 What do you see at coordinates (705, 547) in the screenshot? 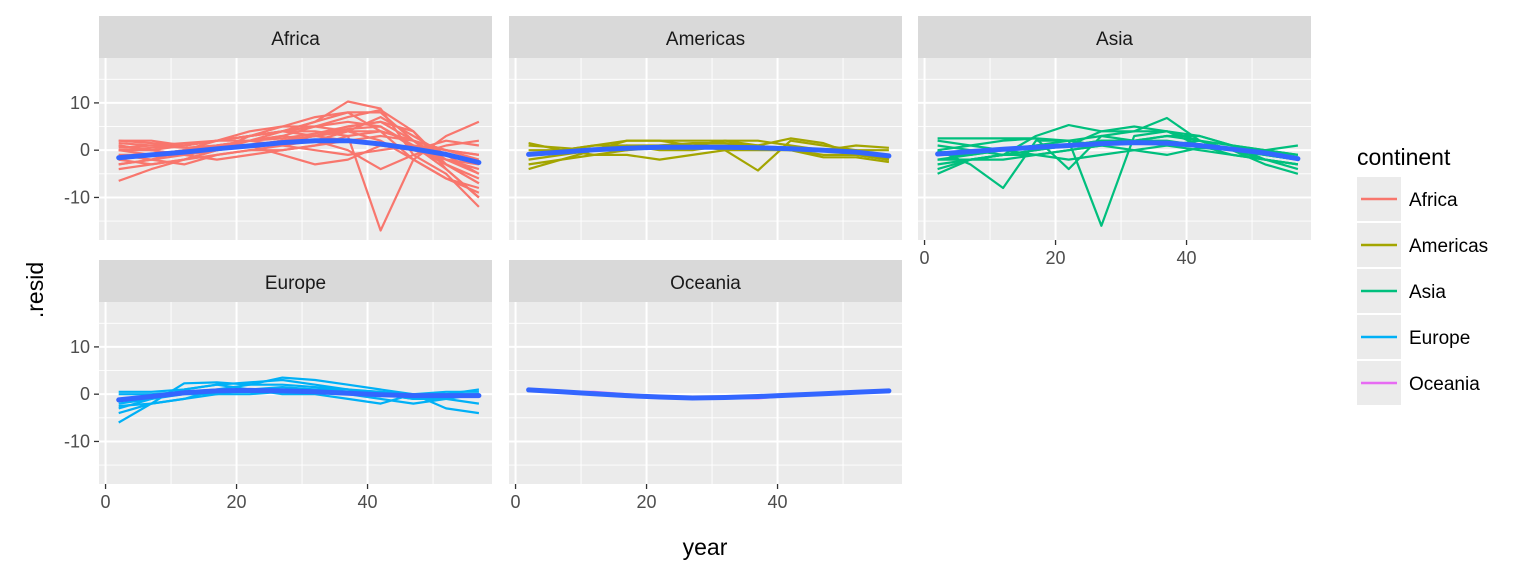
I see `x-axis-title: year` at bounding box center [705, 547].